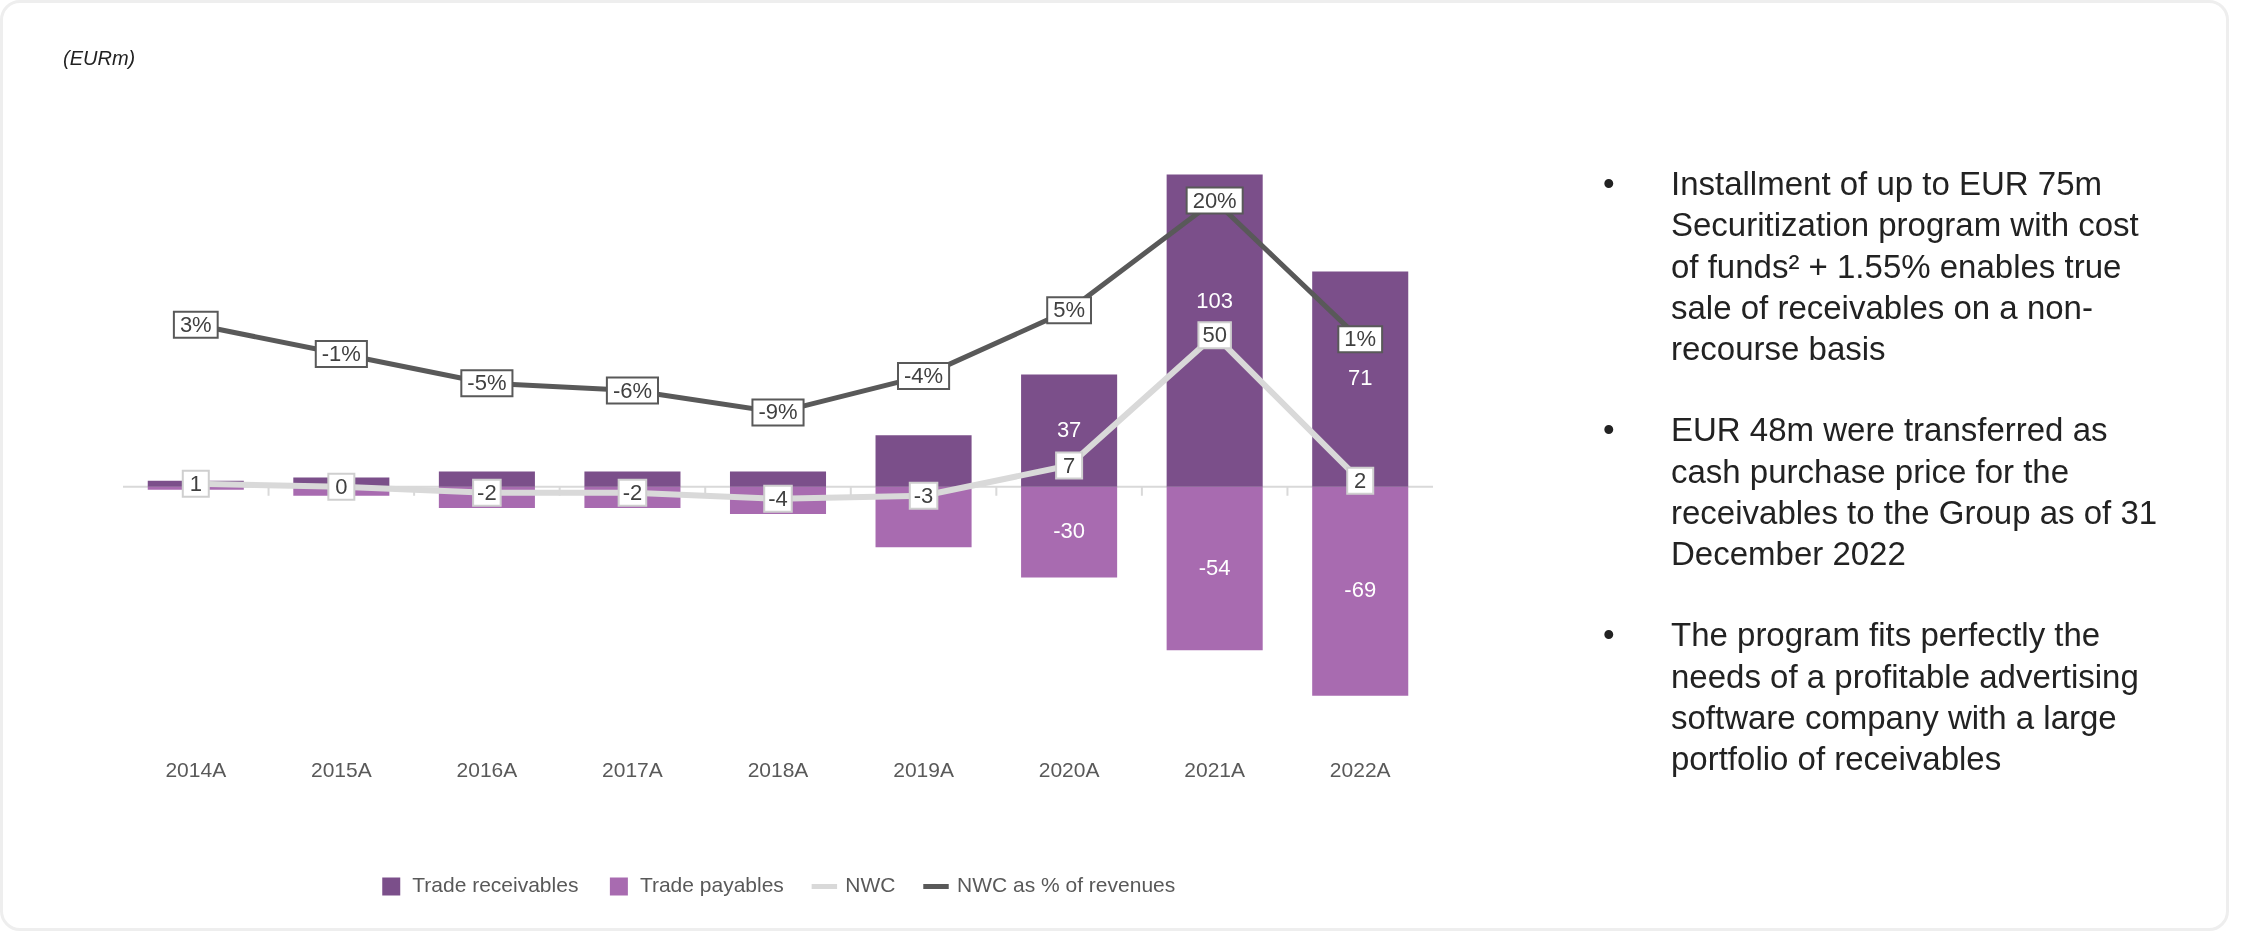 Image resolution: width=2245 pixels, height=947 pixels. What do you see at coordinates (1066, 885) in the screenshot?
I see `legend-label: NWC as % of revenues` at bounding box center [1066, 885].